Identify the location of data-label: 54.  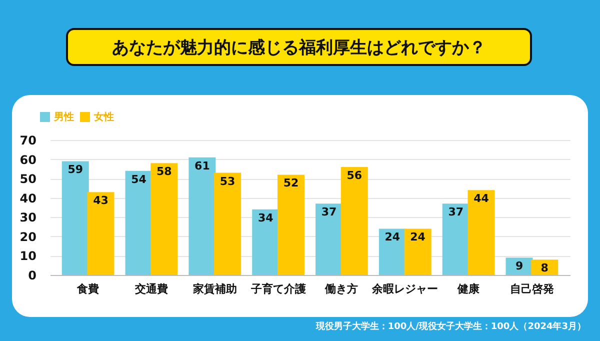
(139, 179).